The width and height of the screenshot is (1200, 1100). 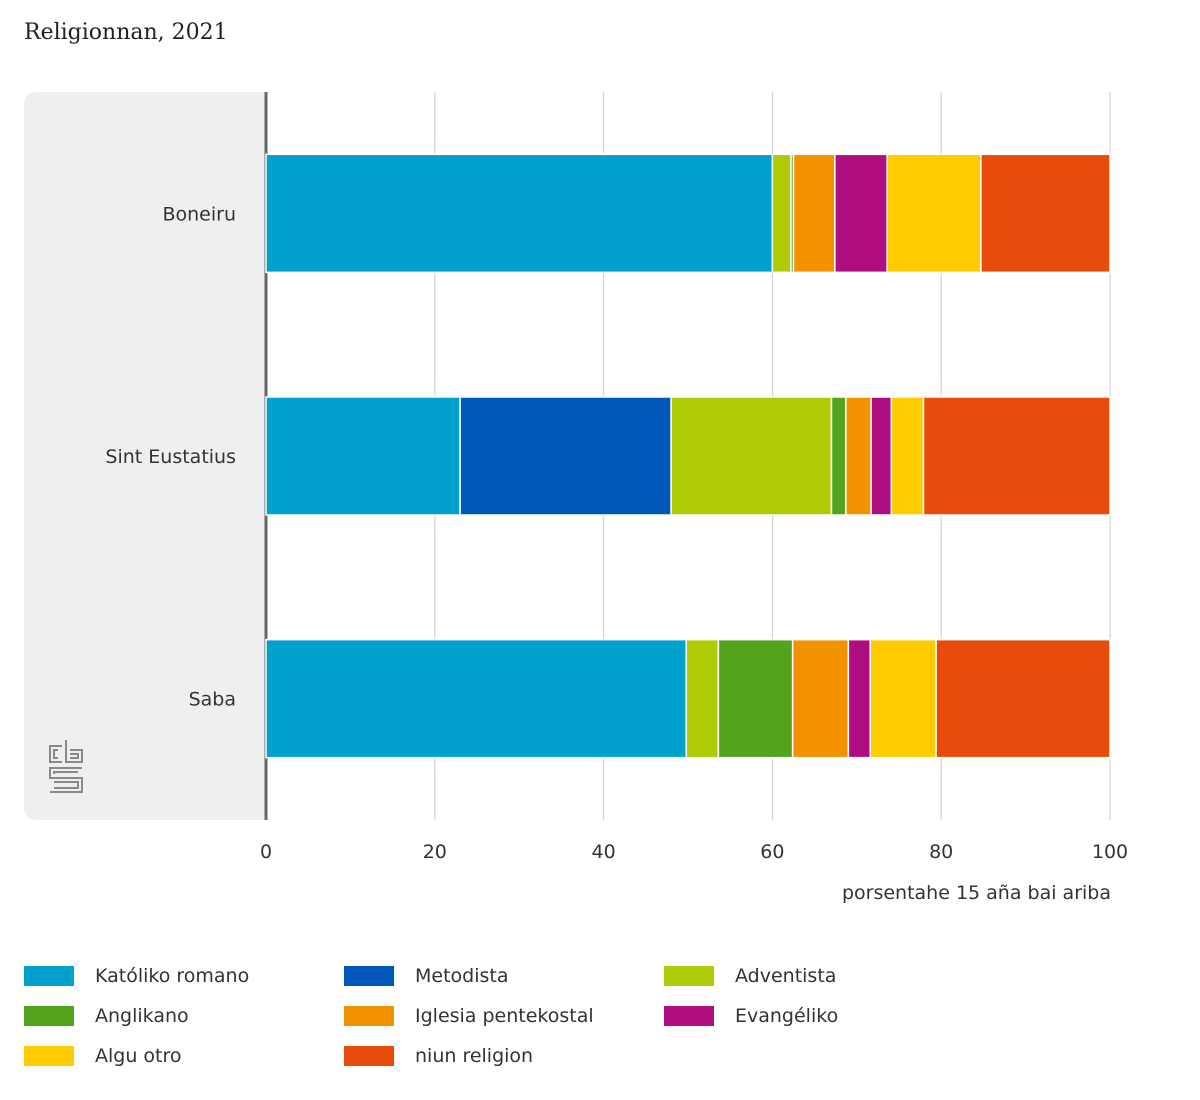 I want to click on category-label: Saba, so click(x=212, y=700).